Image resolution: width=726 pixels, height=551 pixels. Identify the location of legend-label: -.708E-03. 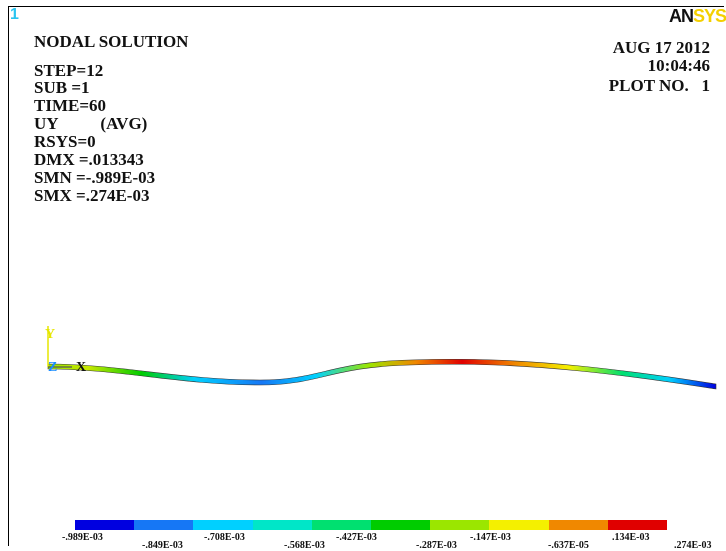
(224, 537).